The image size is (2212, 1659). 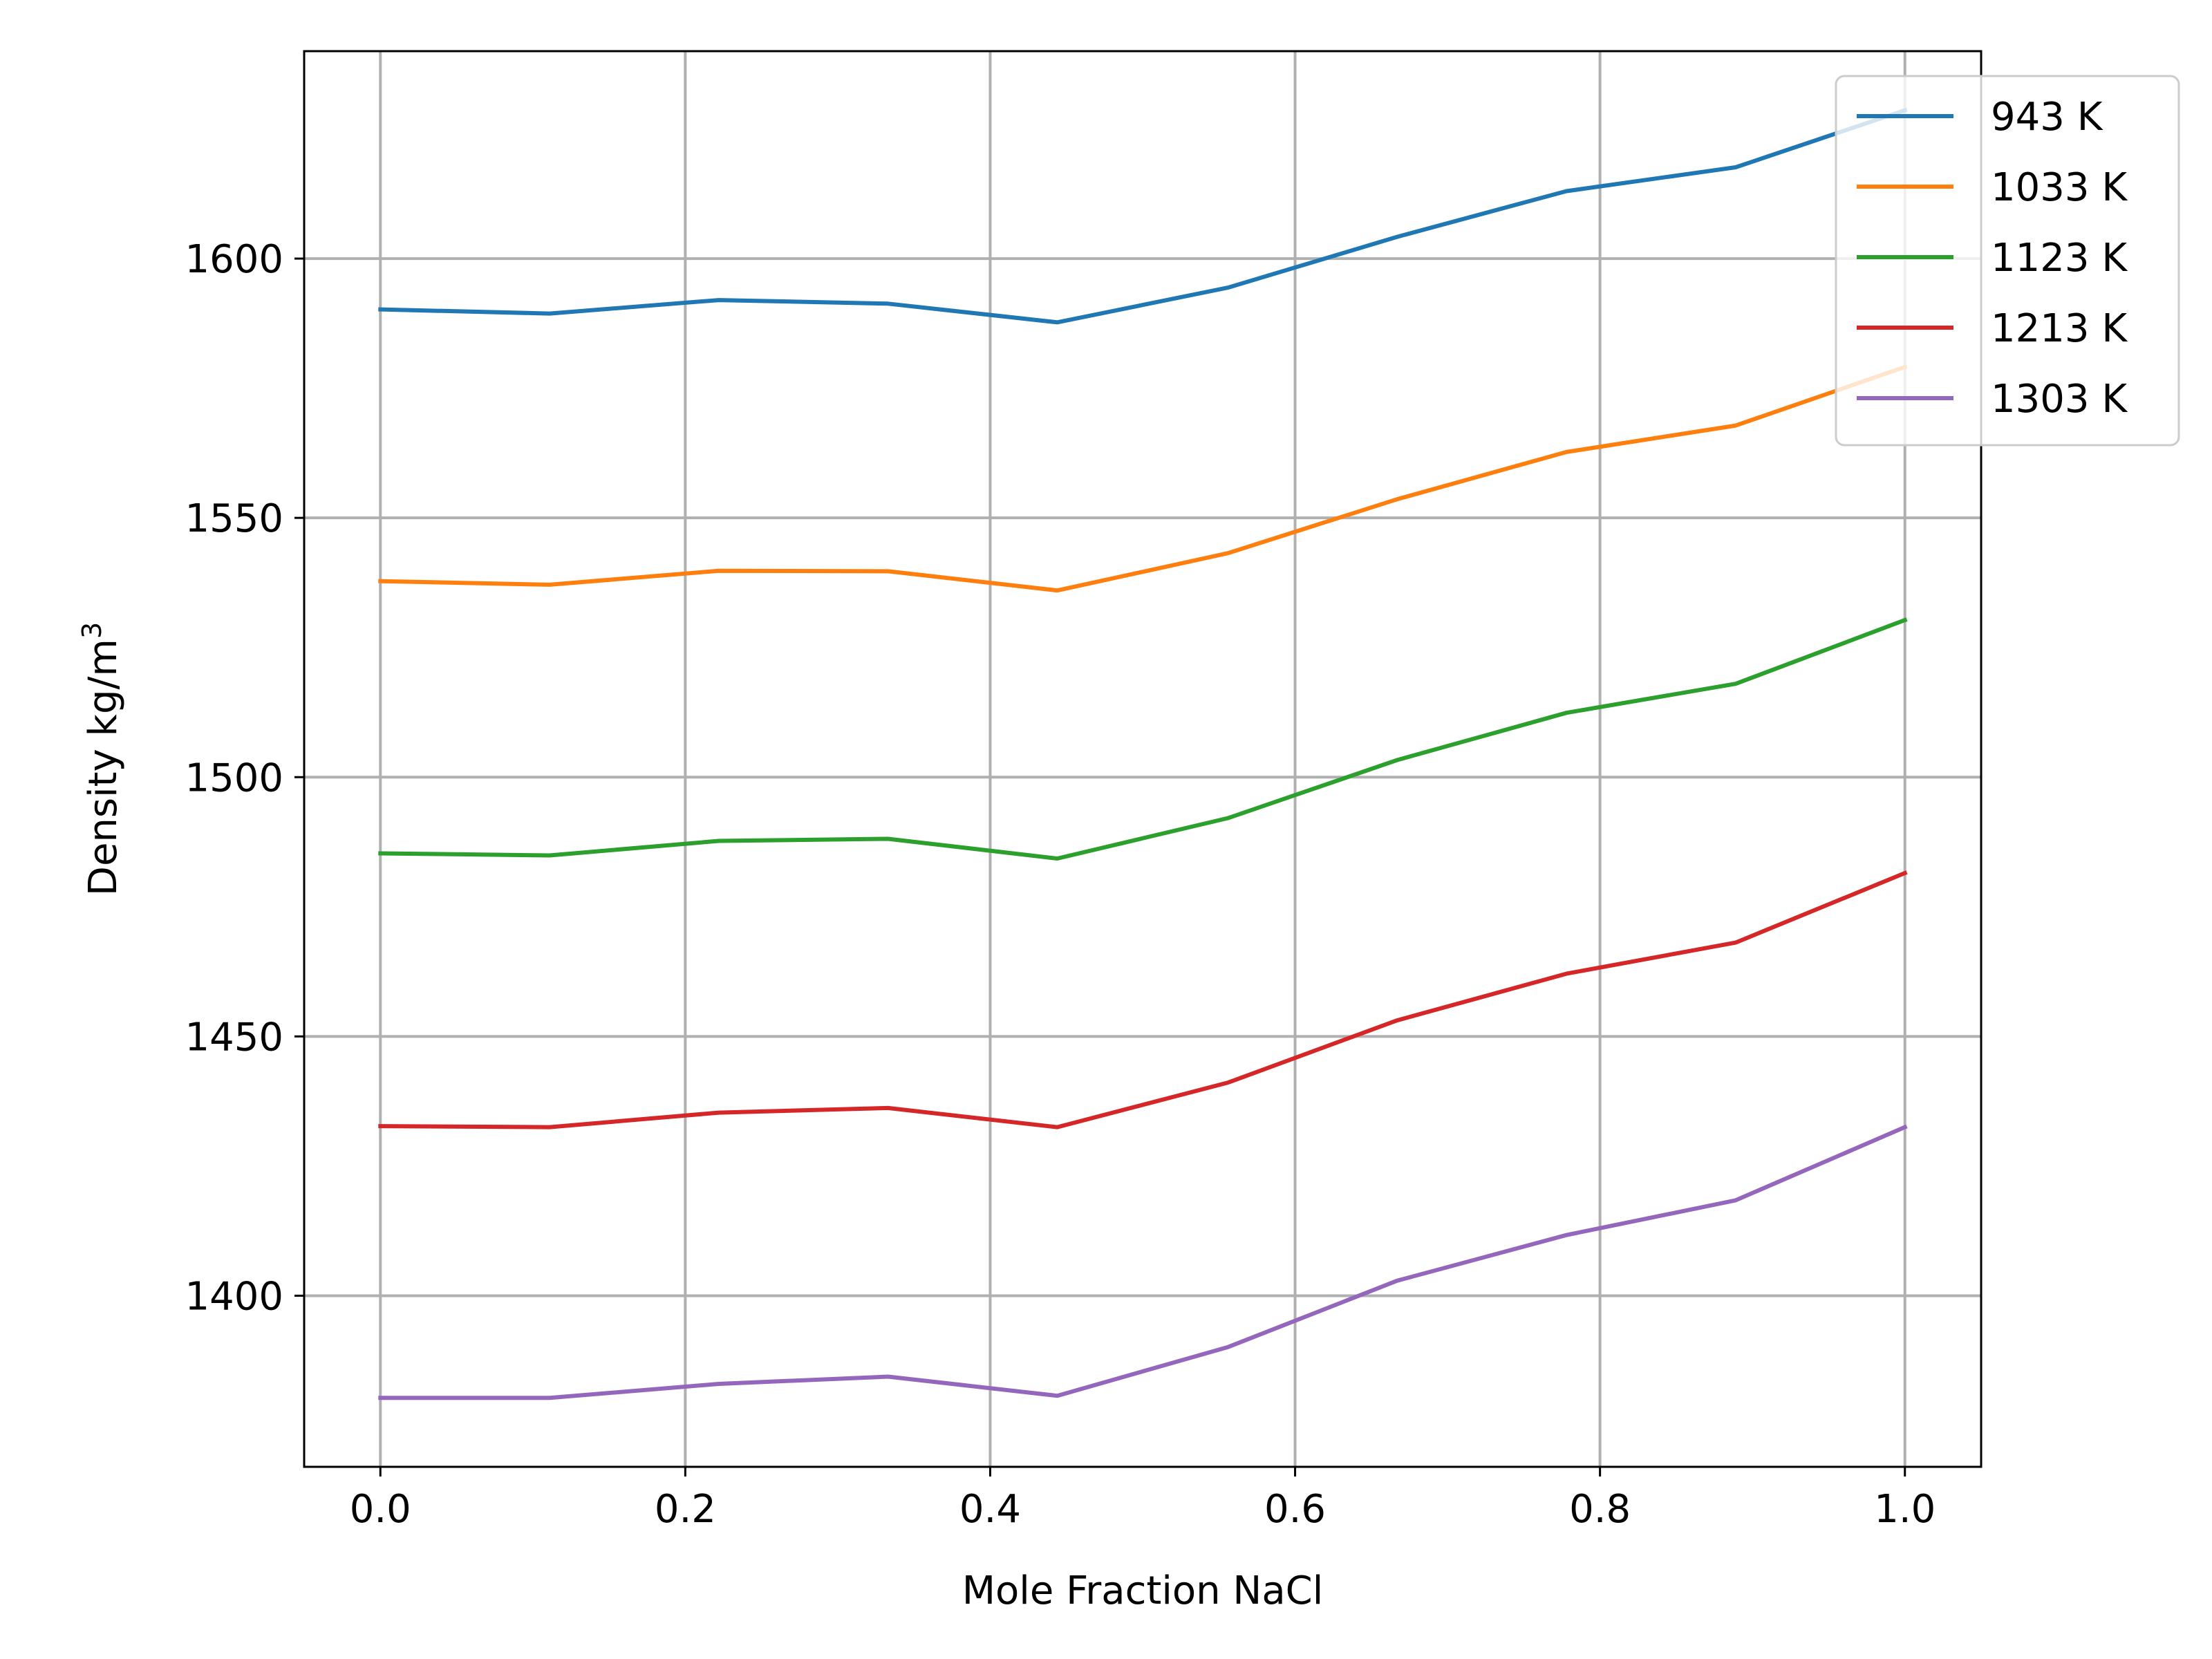 What do you see at coordinates (1295, 1509) in the screenshot?
I see `x-tick-label: 0.6` at bounding box center [1295, 1509].